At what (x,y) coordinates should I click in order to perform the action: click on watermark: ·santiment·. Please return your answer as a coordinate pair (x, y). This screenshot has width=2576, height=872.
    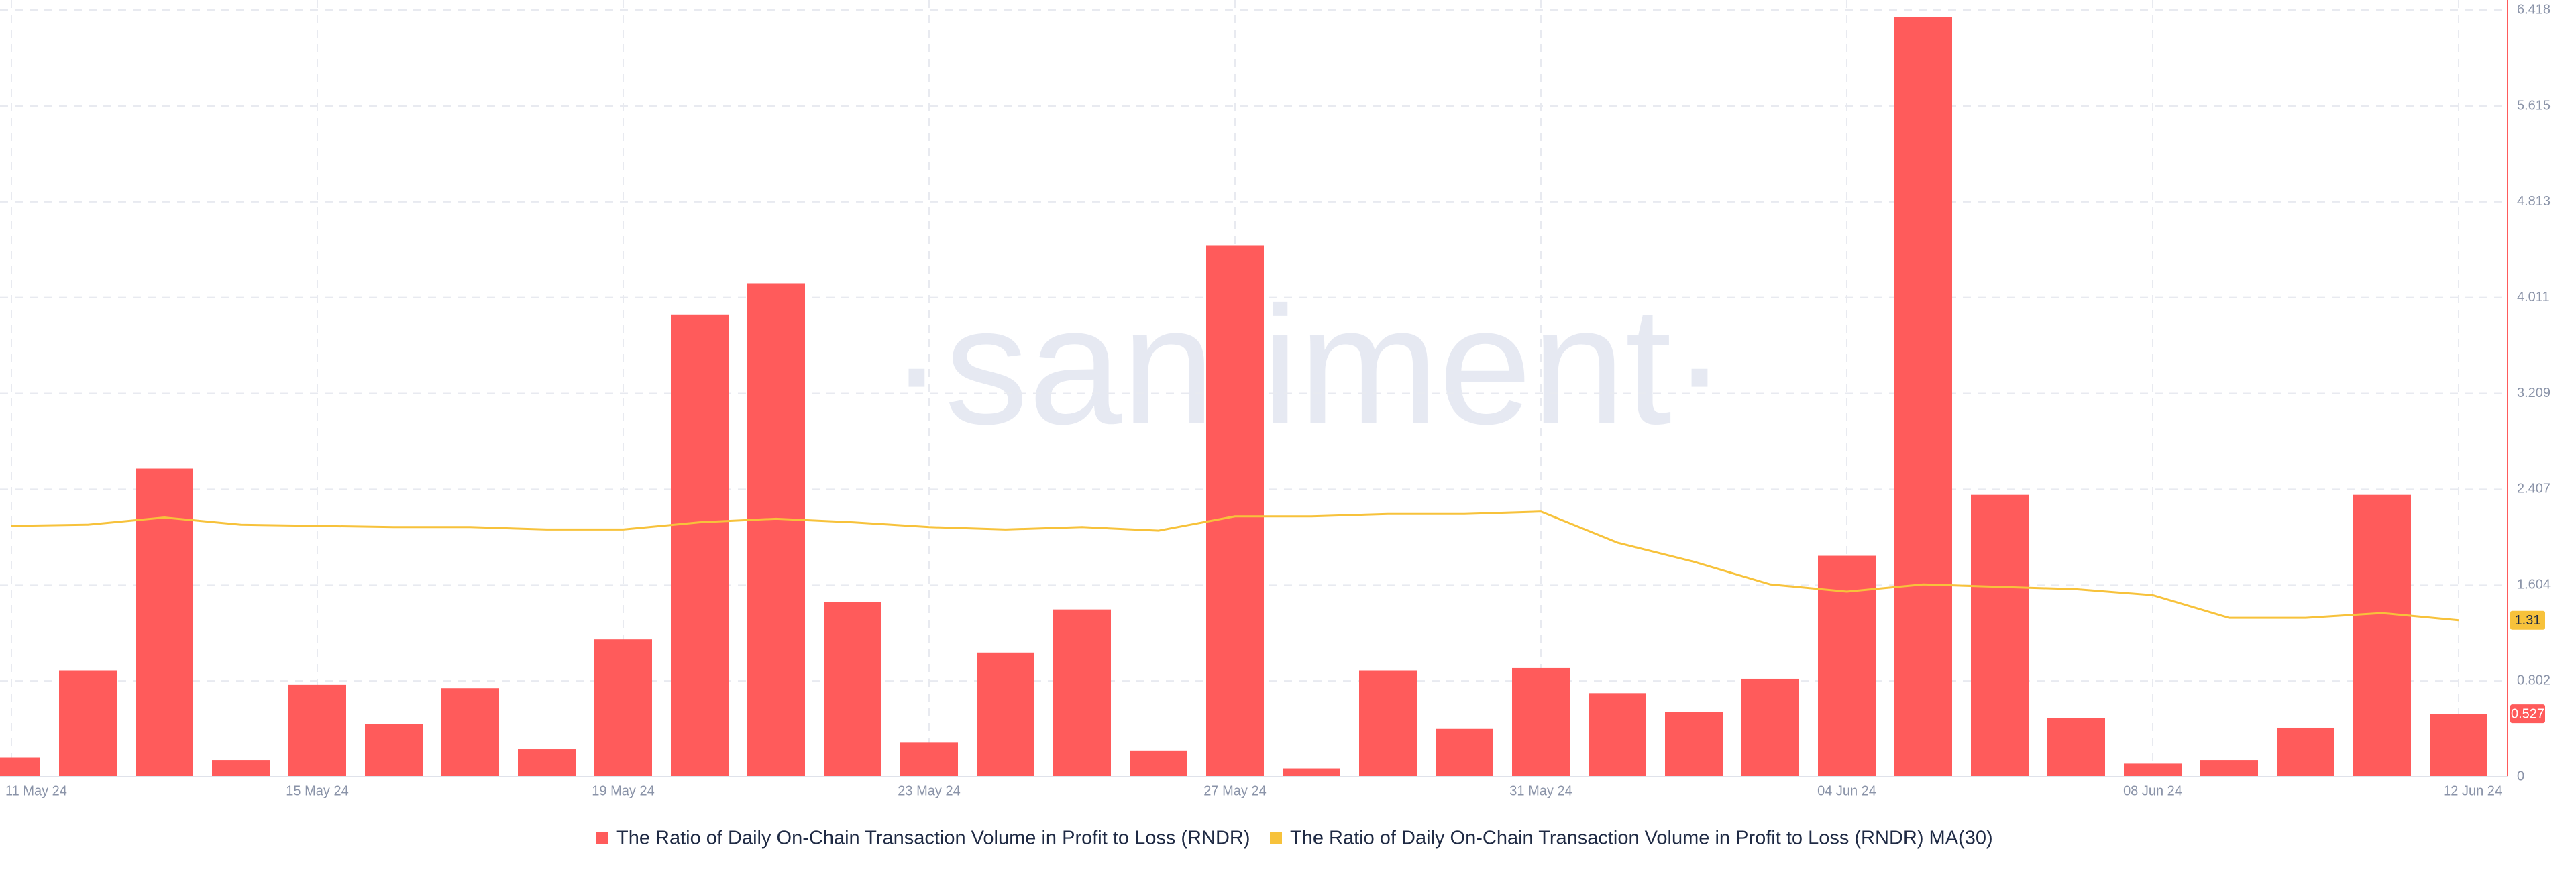
    Looking at the image, I should click on (1308, 365).